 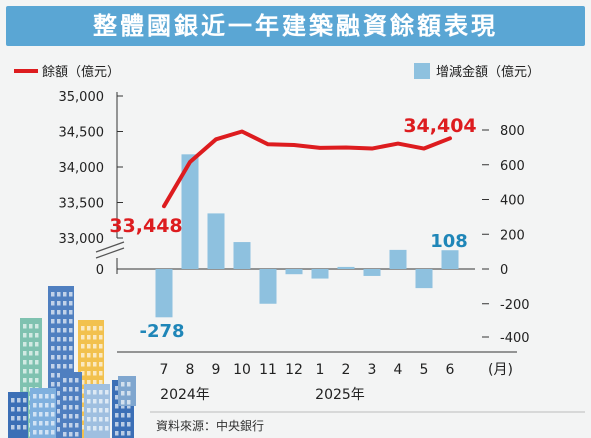 What do you see at coordinates (488, 72) in the screenshot?
I see `legend-label-change: 增減金額（億元）` at bounding box center [488, 72].